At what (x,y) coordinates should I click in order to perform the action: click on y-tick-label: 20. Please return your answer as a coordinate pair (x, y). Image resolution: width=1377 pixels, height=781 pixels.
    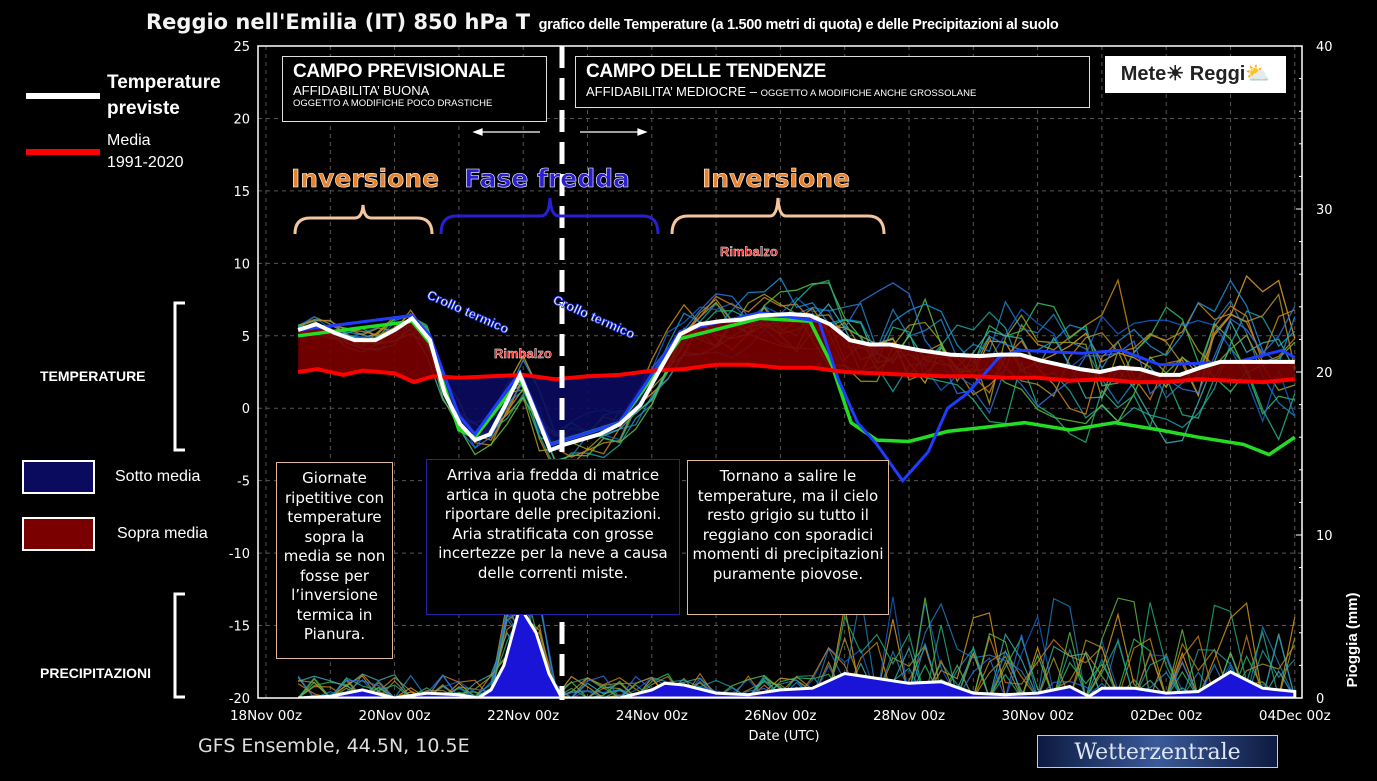
    Looking at the image, I should click on (241, 119).